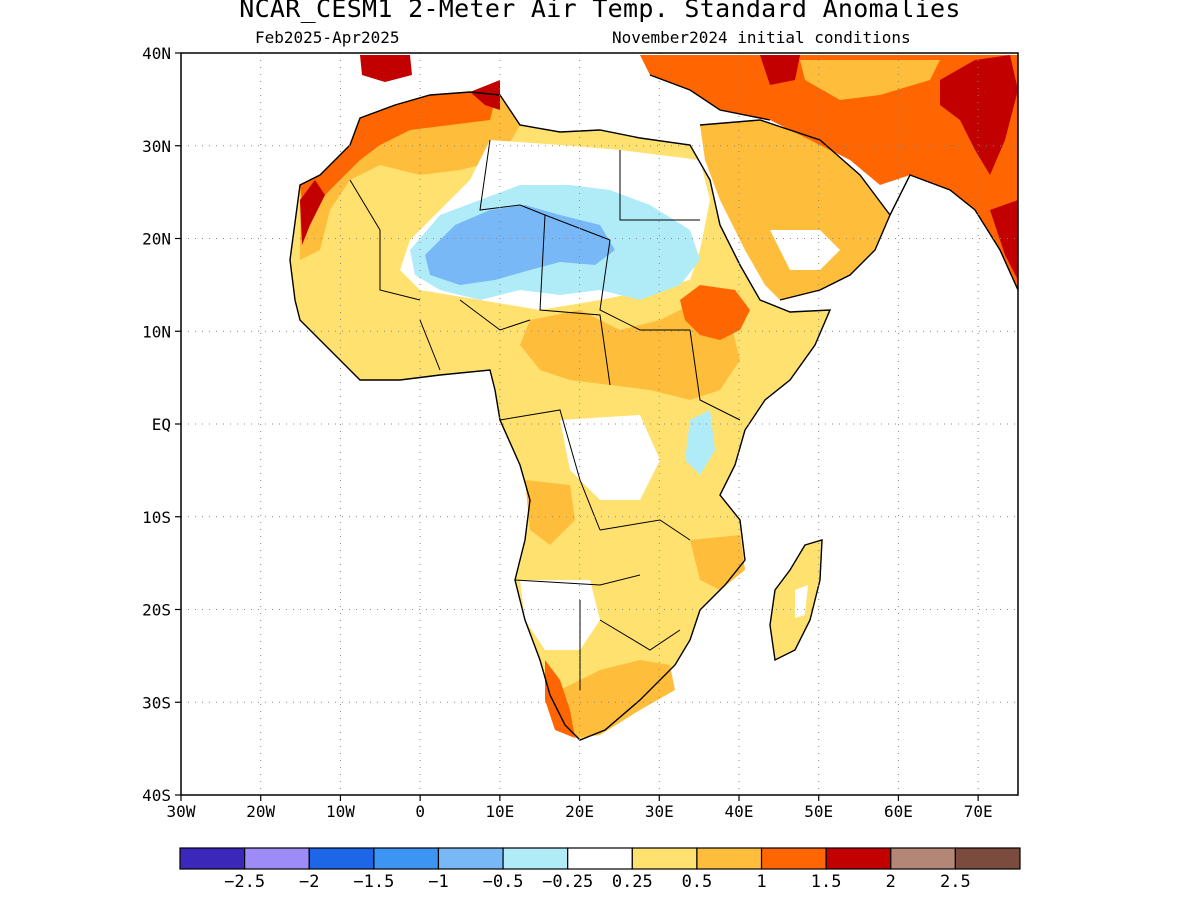 This screenshot has width=1200, height=900. I want to click on colorbar-label: 2.5, so click(955, 882).